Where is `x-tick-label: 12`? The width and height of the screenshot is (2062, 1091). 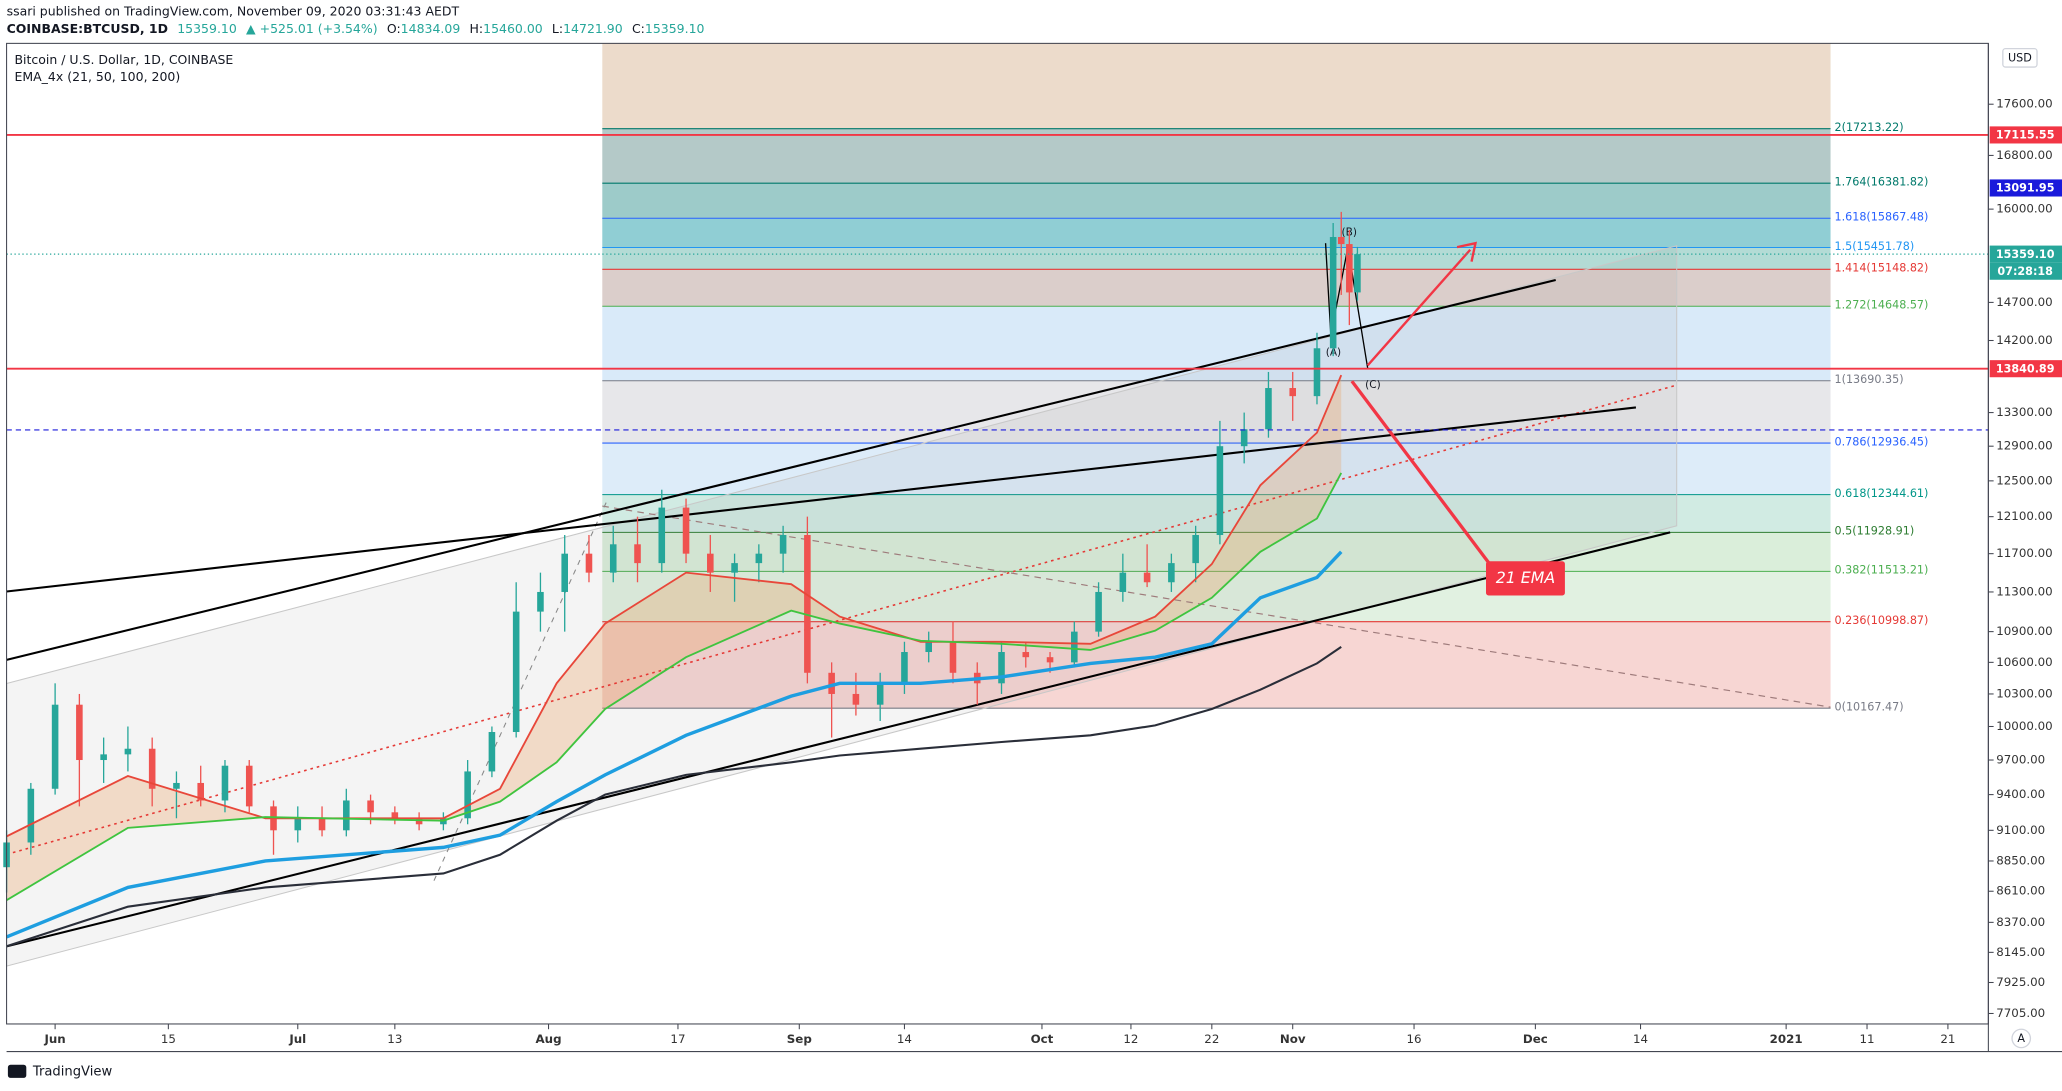 x-tick-label: 12 is located at coordinates (1130, 1039).